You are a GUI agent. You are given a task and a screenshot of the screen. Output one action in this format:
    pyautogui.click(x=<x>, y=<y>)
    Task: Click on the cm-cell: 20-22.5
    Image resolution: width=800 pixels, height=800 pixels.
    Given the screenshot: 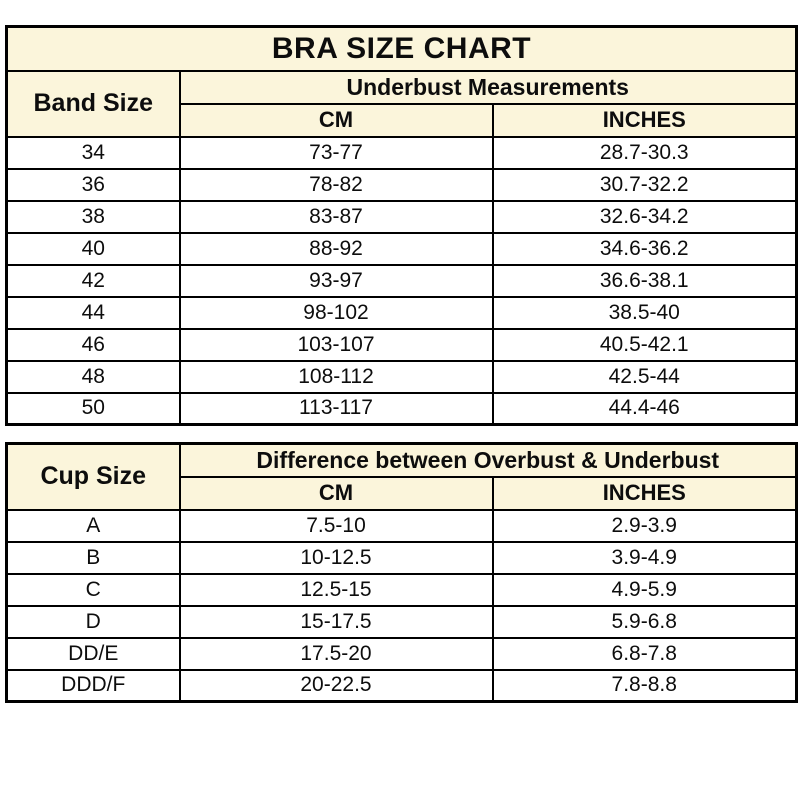 What is the action you would take?
    pyautogui.click(x=336, y=685)
    